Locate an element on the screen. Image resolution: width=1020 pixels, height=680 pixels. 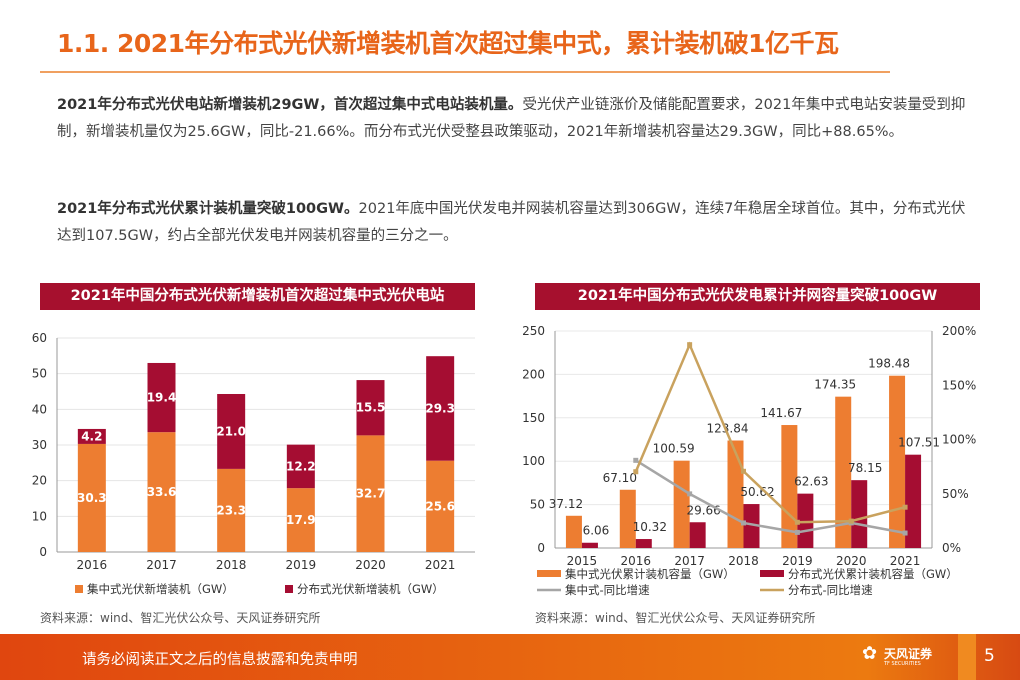
y-tick-label: 200 is located at coordinates (533, 374).